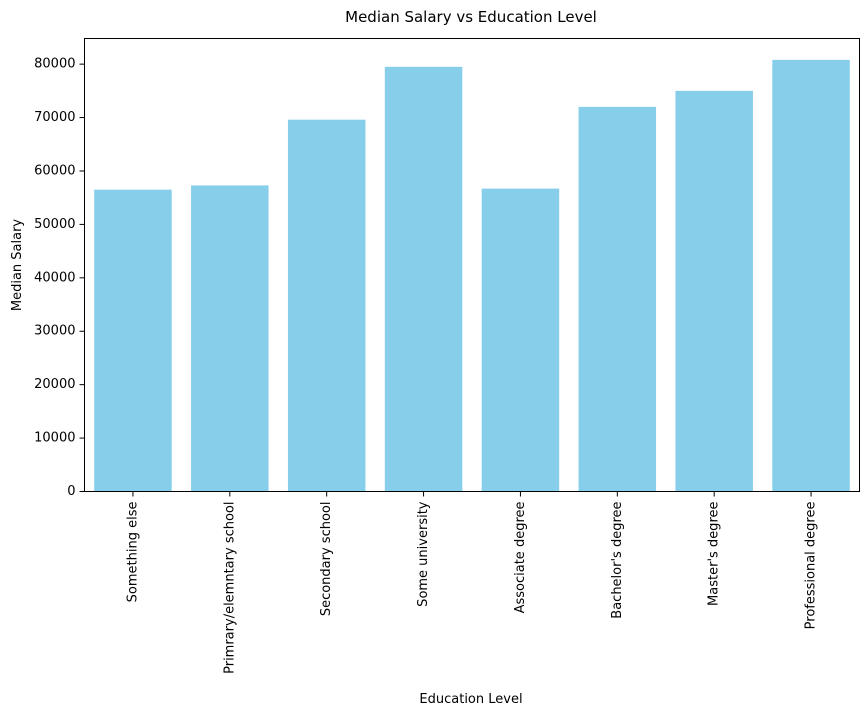 The height and width of the screenshot is (715, 868). Describe the element at coordinates (54, 170) in the screenshot. I see `y-tick-label-6: 60000` at that location.